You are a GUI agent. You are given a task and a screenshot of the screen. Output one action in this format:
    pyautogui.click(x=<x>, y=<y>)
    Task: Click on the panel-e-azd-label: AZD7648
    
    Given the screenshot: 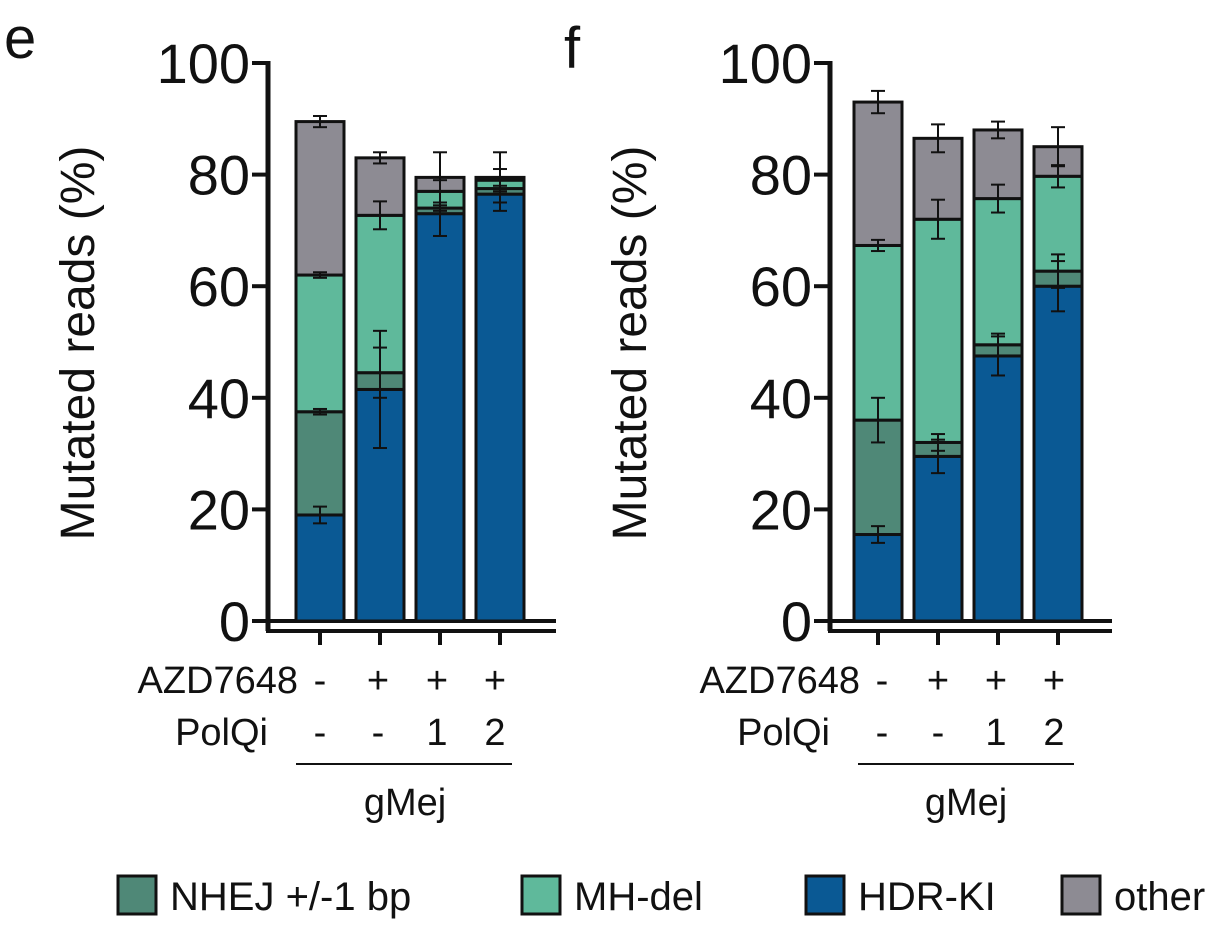 What is the action you would take?
    pyautogui.click(x=217, y=681)
    